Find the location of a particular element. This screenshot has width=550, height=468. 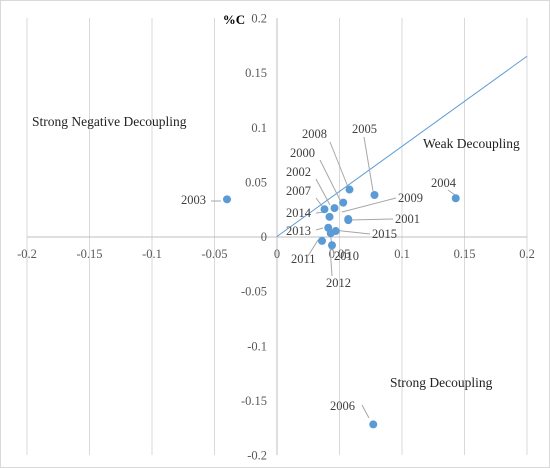

point-label-2013: 2013 is located at coordinates (298, 231).